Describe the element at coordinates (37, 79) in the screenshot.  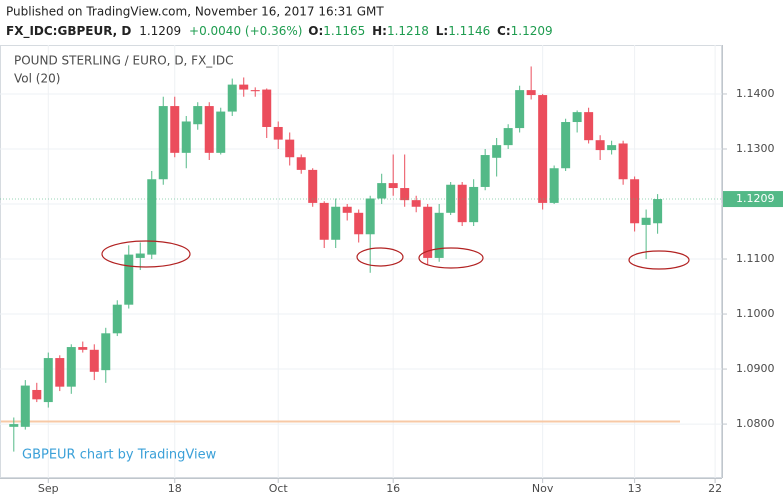
I see `volume-label: Vol (20)` at that location.